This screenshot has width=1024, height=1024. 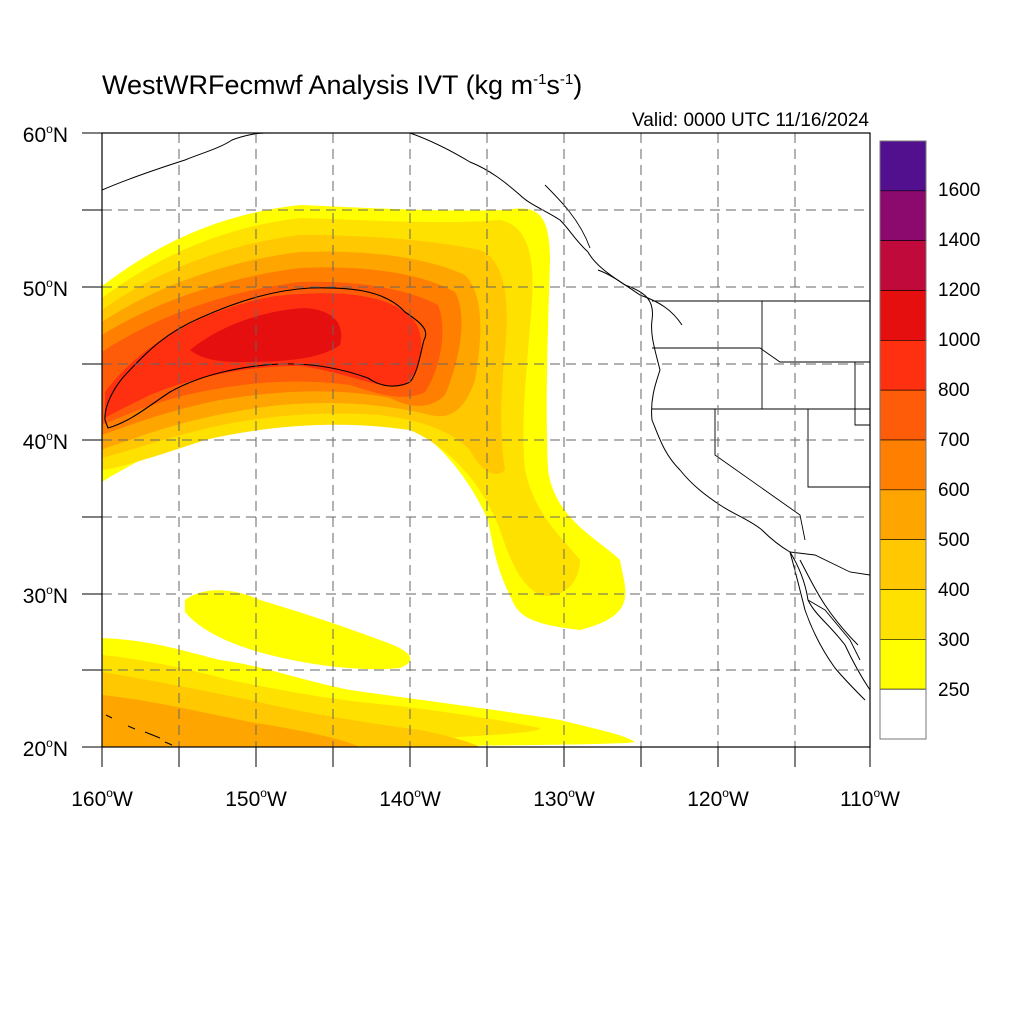 I want to click on ivt-patch-north, so click(x=298, y=630).